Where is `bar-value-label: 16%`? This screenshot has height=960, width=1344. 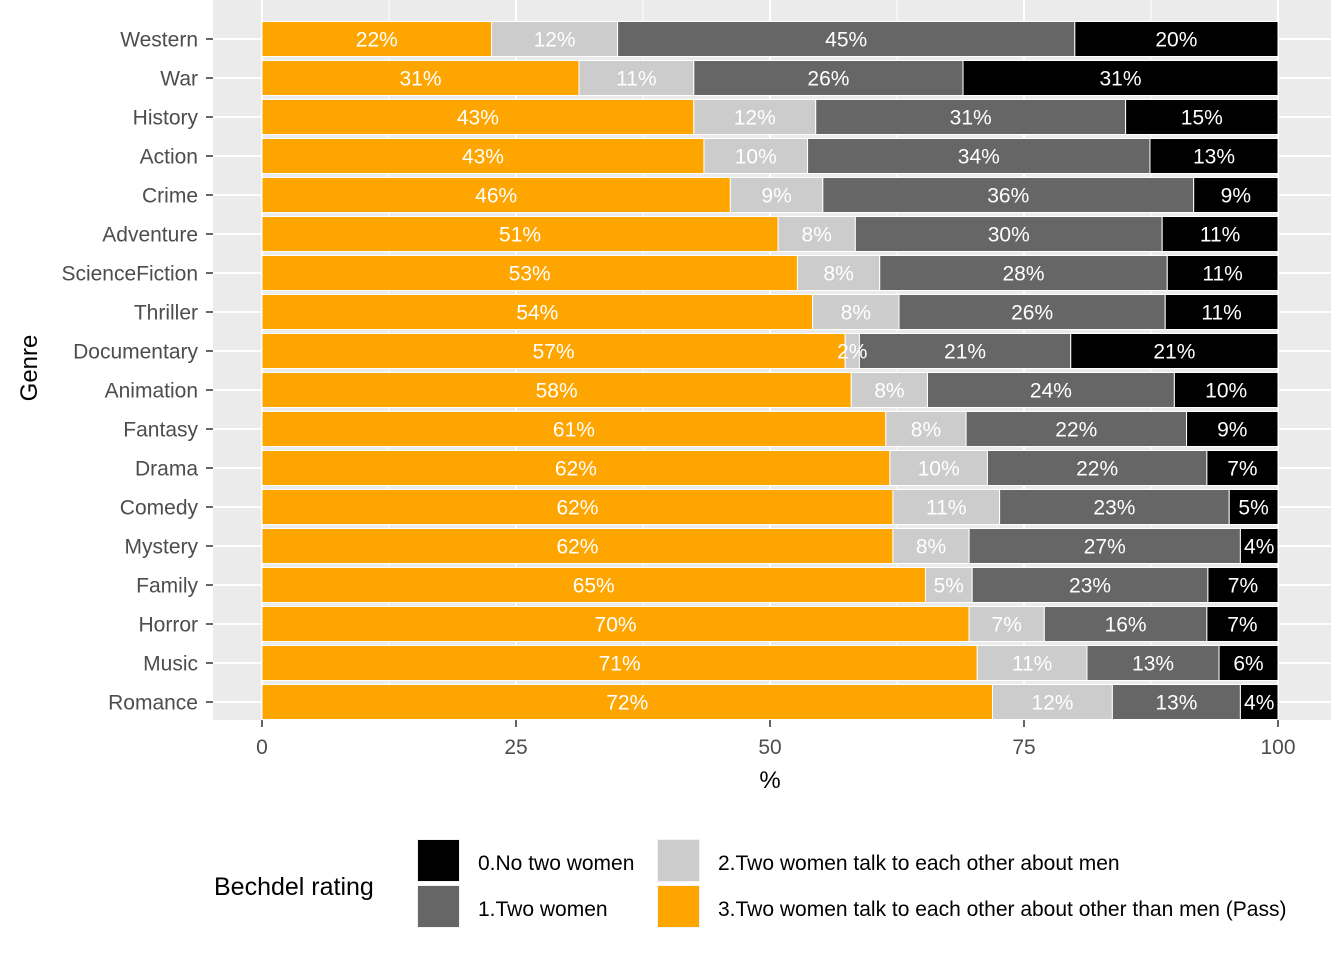
bar-value-label: 16% is located at coordinates (1126, 625).